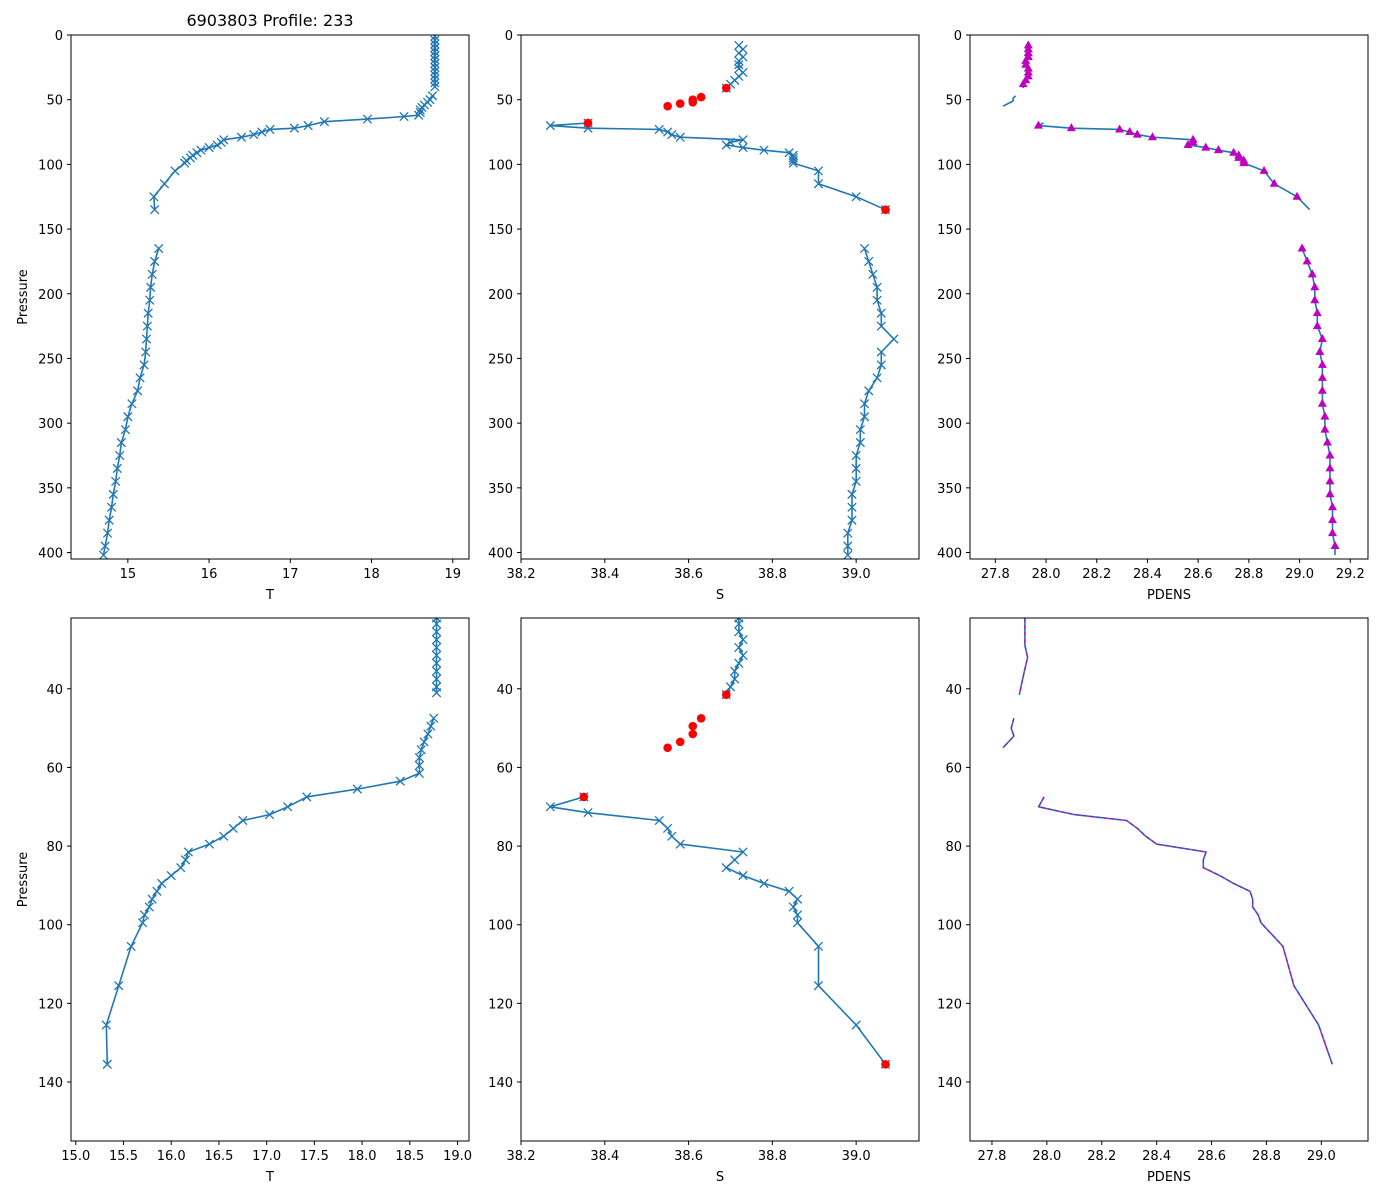 The image size is (1400, 1200). Describe the element at coordinates (1101, 1156) in the screenshot. I see `x-tick-label: 28.2` at that location.